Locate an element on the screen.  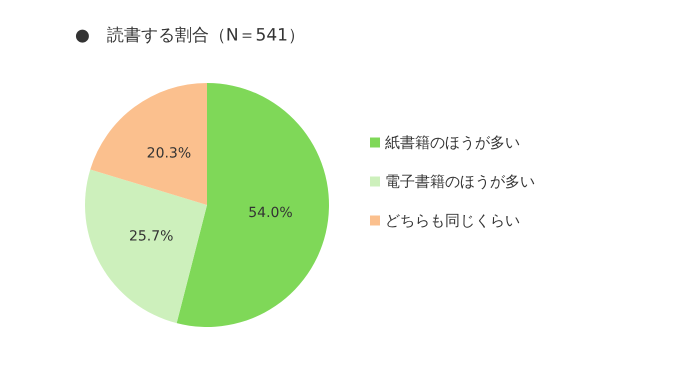
legend-label: 紙書籍のほうが多い is located at coordinates (452, 143).